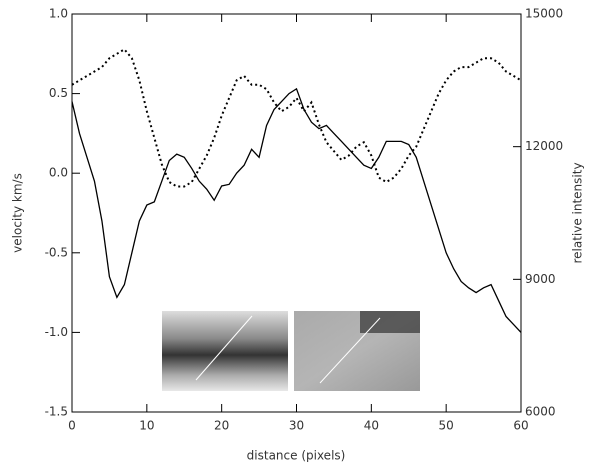  What do you see at coordinates (221, 426) in the screenshot?
I see `x-tick-label: 20` at bounding box center [221, 426].